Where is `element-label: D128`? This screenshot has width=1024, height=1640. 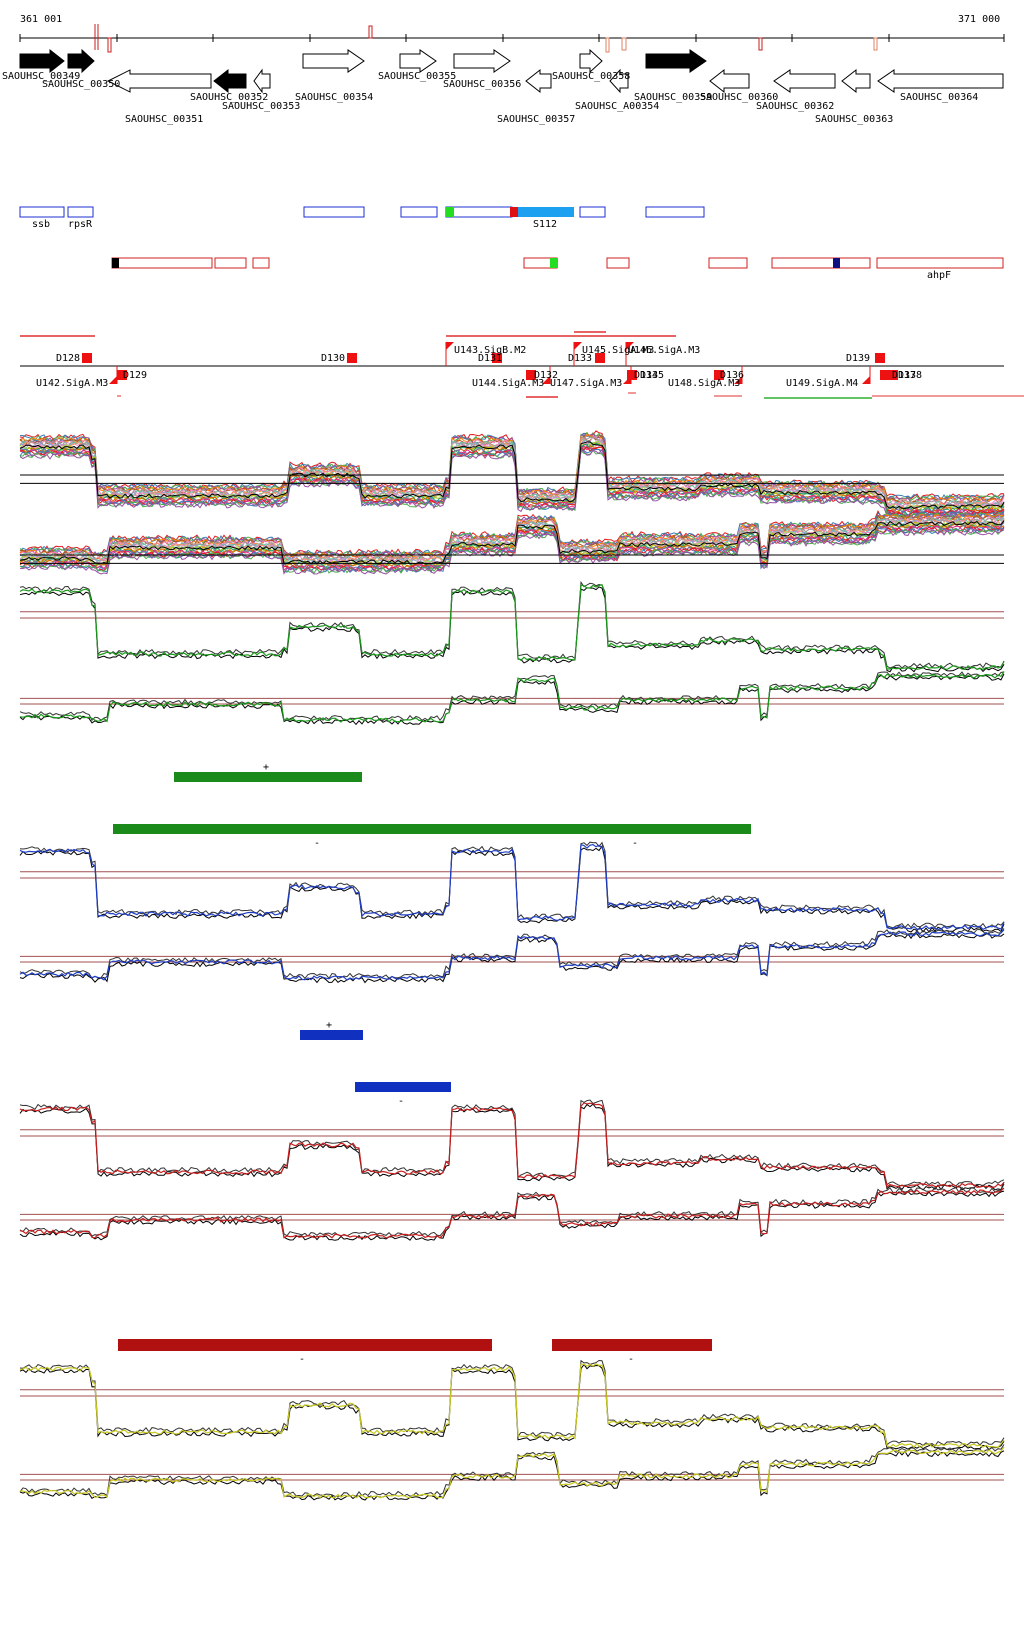
element-label: D128 is located at coordinates (68, 358).